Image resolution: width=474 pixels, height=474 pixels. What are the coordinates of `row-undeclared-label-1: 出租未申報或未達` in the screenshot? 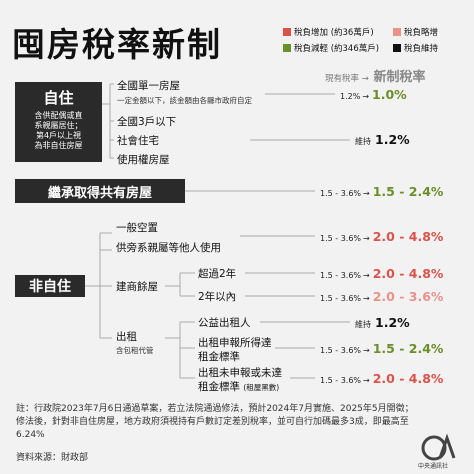 It's located at (240, 373).